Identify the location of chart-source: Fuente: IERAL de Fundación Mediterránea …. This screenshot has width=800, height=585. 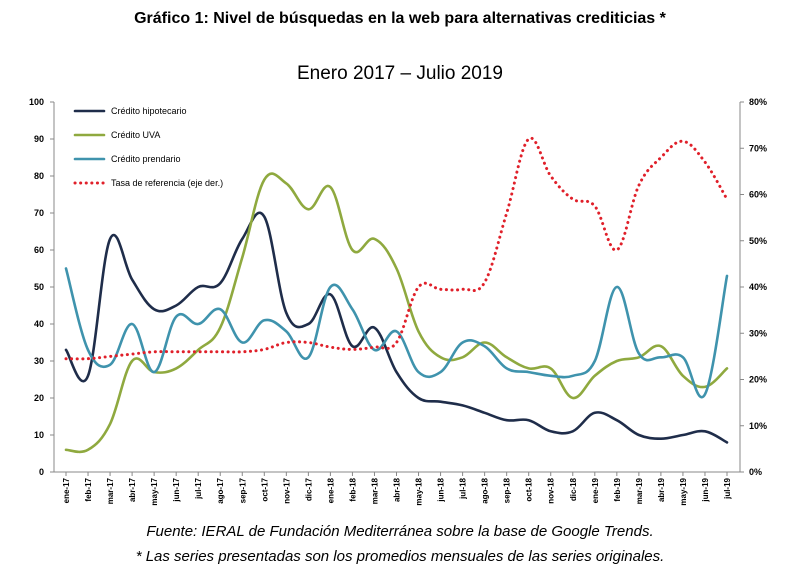
(400, 531).